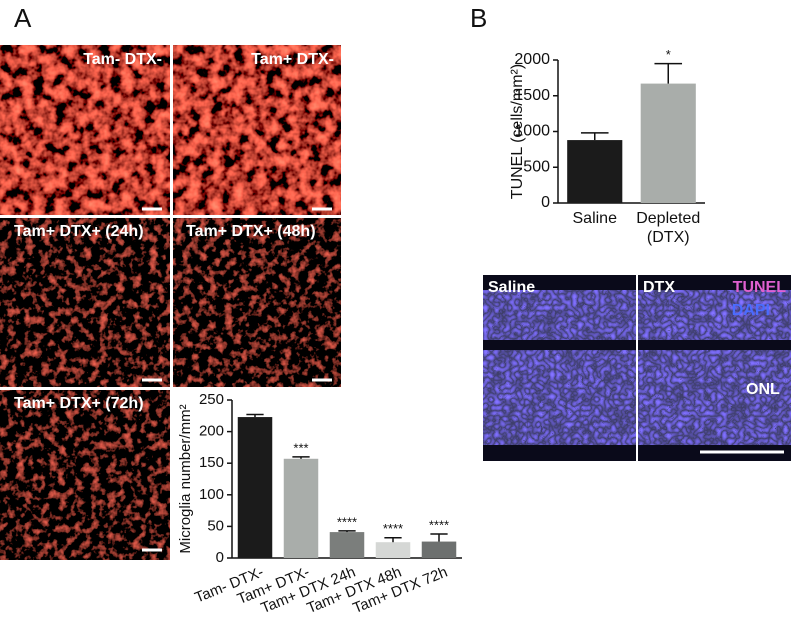 The width and height of the screenshot is (796, 627). What do you see at coordinates (79, 231) in the screenshot?
I see `image-label: Tam+ DTX+ (24h)` at bounding box center [79, 231].